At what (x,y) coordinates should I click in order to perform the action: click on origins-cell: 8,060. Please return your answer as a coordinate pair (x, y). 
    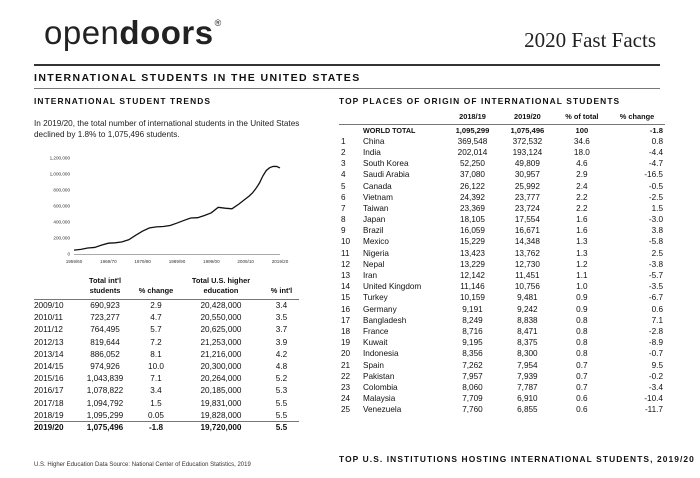
    Looking at the image, I should click on (472, 387).